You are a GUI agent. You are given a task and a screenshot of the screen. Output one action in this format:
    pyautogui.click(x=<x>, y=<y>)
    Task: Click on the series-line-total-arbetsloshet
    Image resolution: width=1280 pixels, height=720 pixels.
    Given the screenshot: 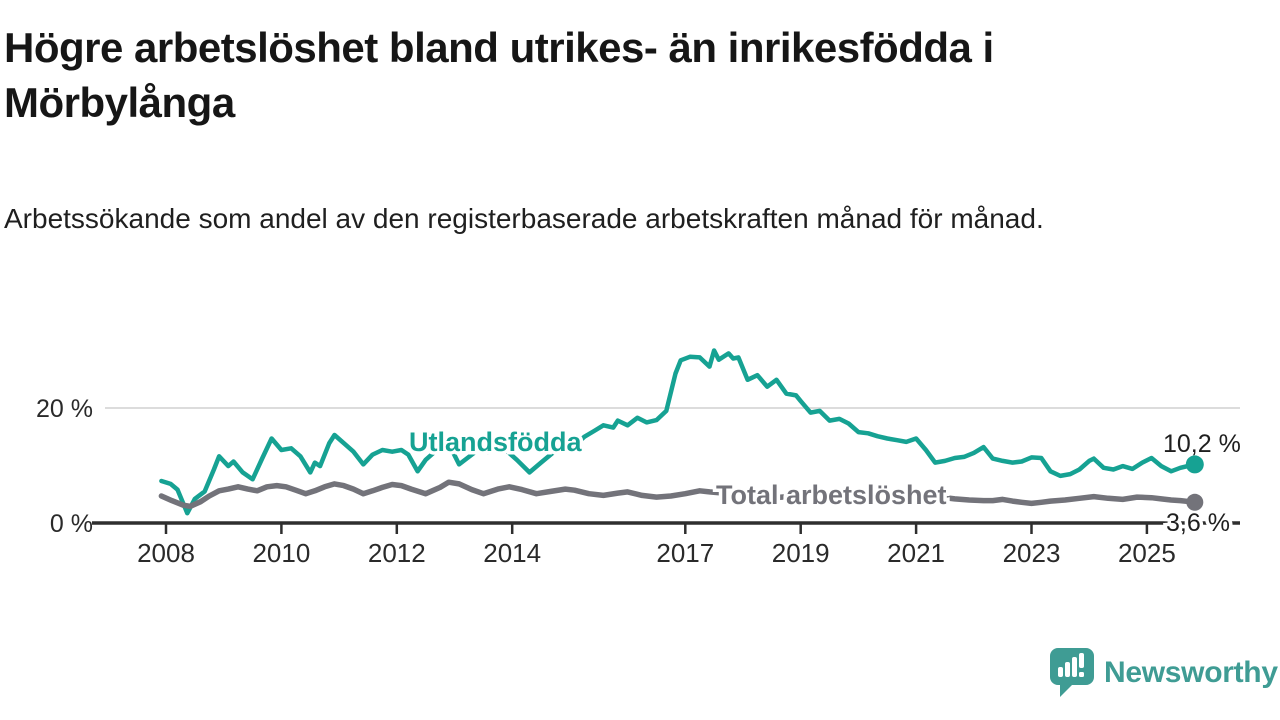 What is the action you would take?
    pyautogui.click(x=678, y=494)
    